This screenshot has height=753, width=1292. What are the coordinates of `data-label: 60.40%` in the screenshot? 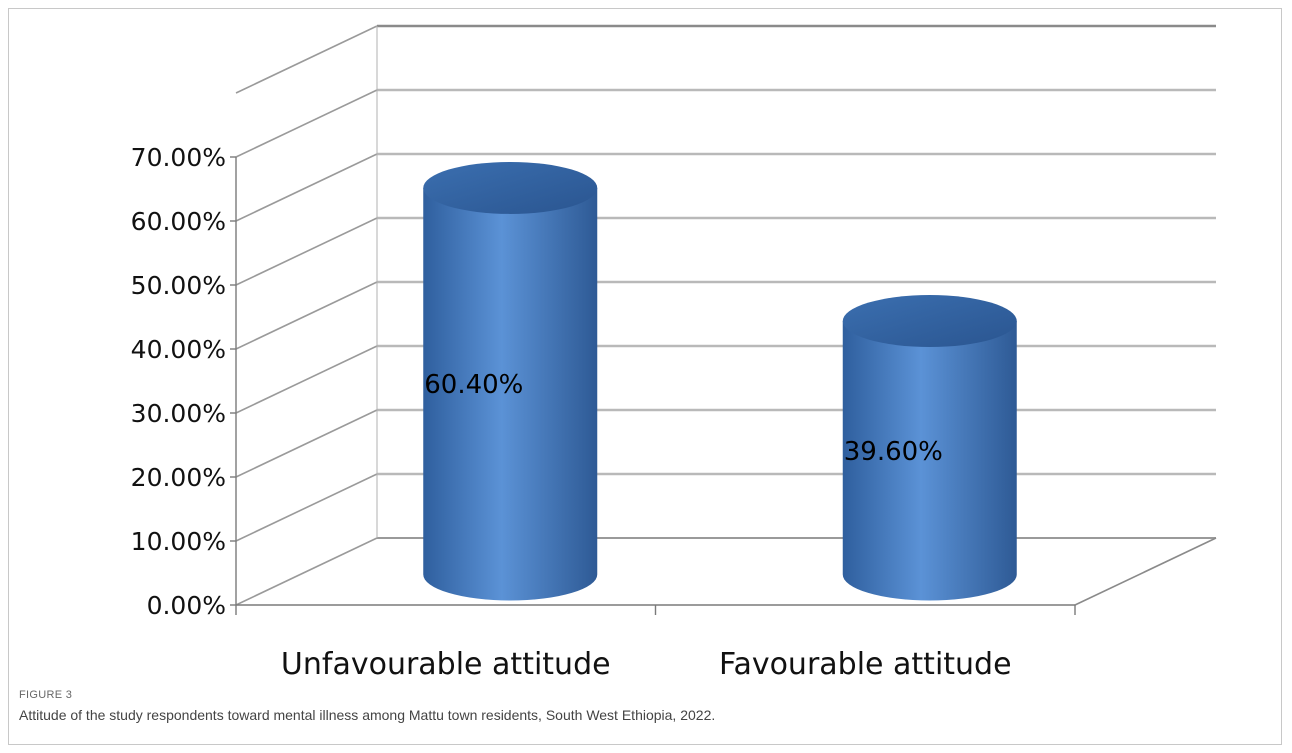 It's located at (473, 385).